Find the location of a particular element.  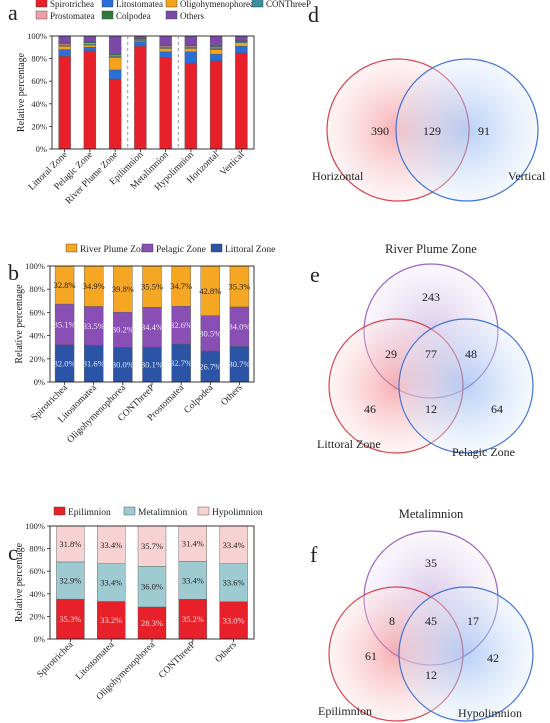

data-label: 26.7% is located at coordinates (210, 367).